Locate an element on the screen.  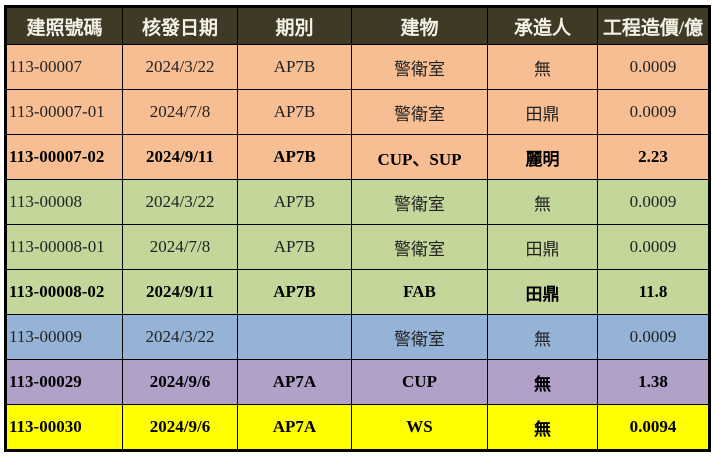
cell-phase is located at coordinates (294, 337).